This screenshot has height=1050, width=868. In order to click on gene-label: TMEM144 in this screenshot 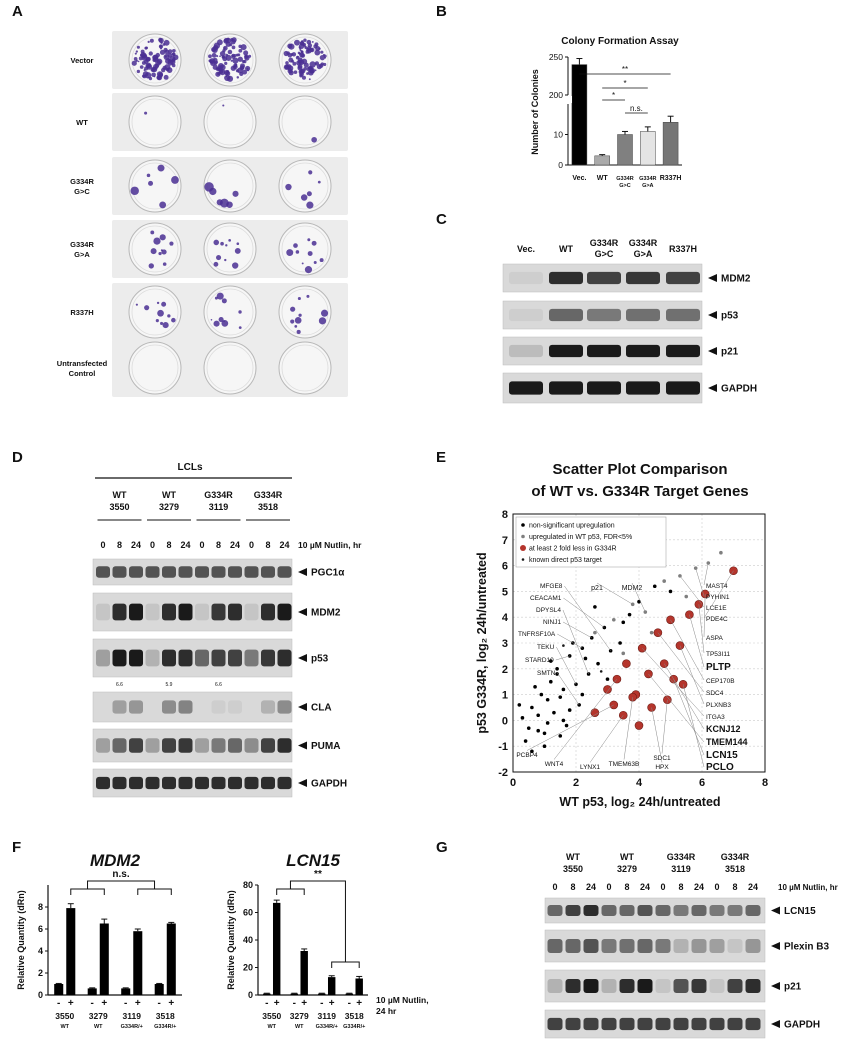, I will do `click(727, 742)`.